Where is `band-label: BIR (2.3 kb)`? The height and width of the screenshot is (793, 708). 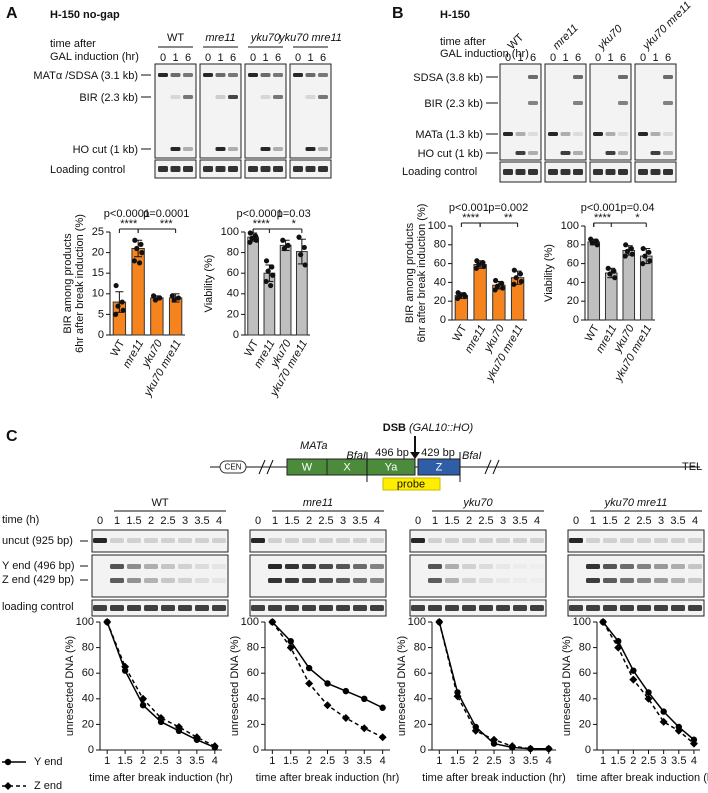
band-label: BIR (2.3 kb) is located at coordinates (453, 104).